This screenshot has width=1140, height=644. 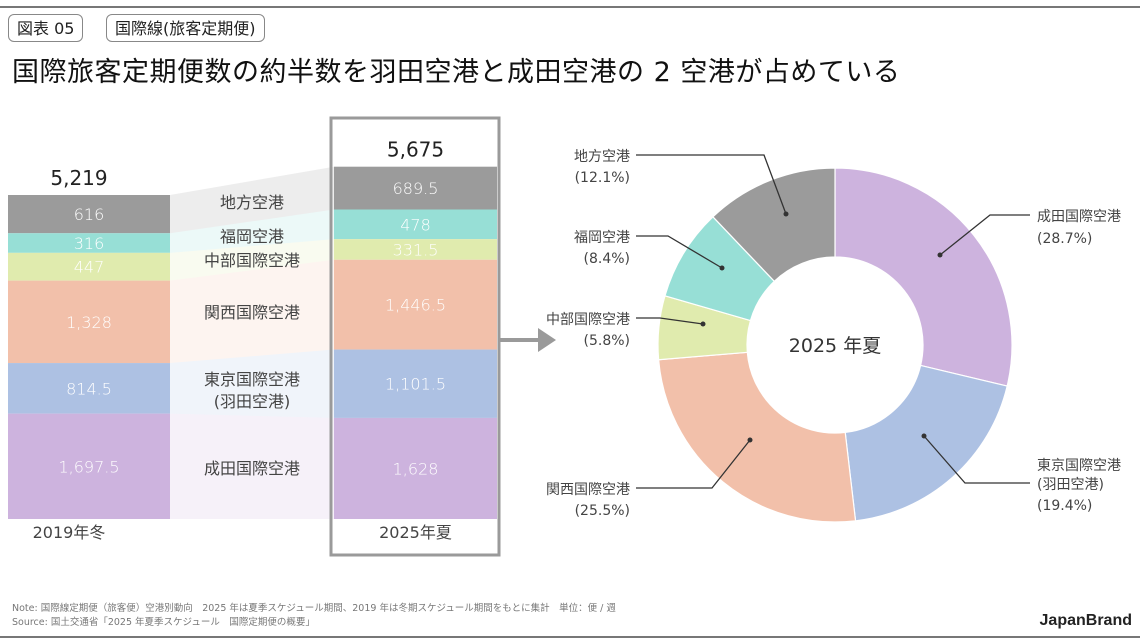 I want to click on bar-segment-label: 814.5, so click(x=89, y=388).